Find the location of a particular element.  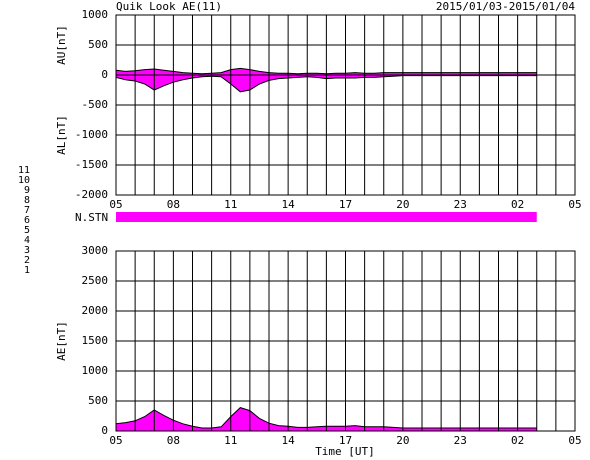

date-range: 2015/01/03-2015/01/04 is located at coordinates (505, 6).